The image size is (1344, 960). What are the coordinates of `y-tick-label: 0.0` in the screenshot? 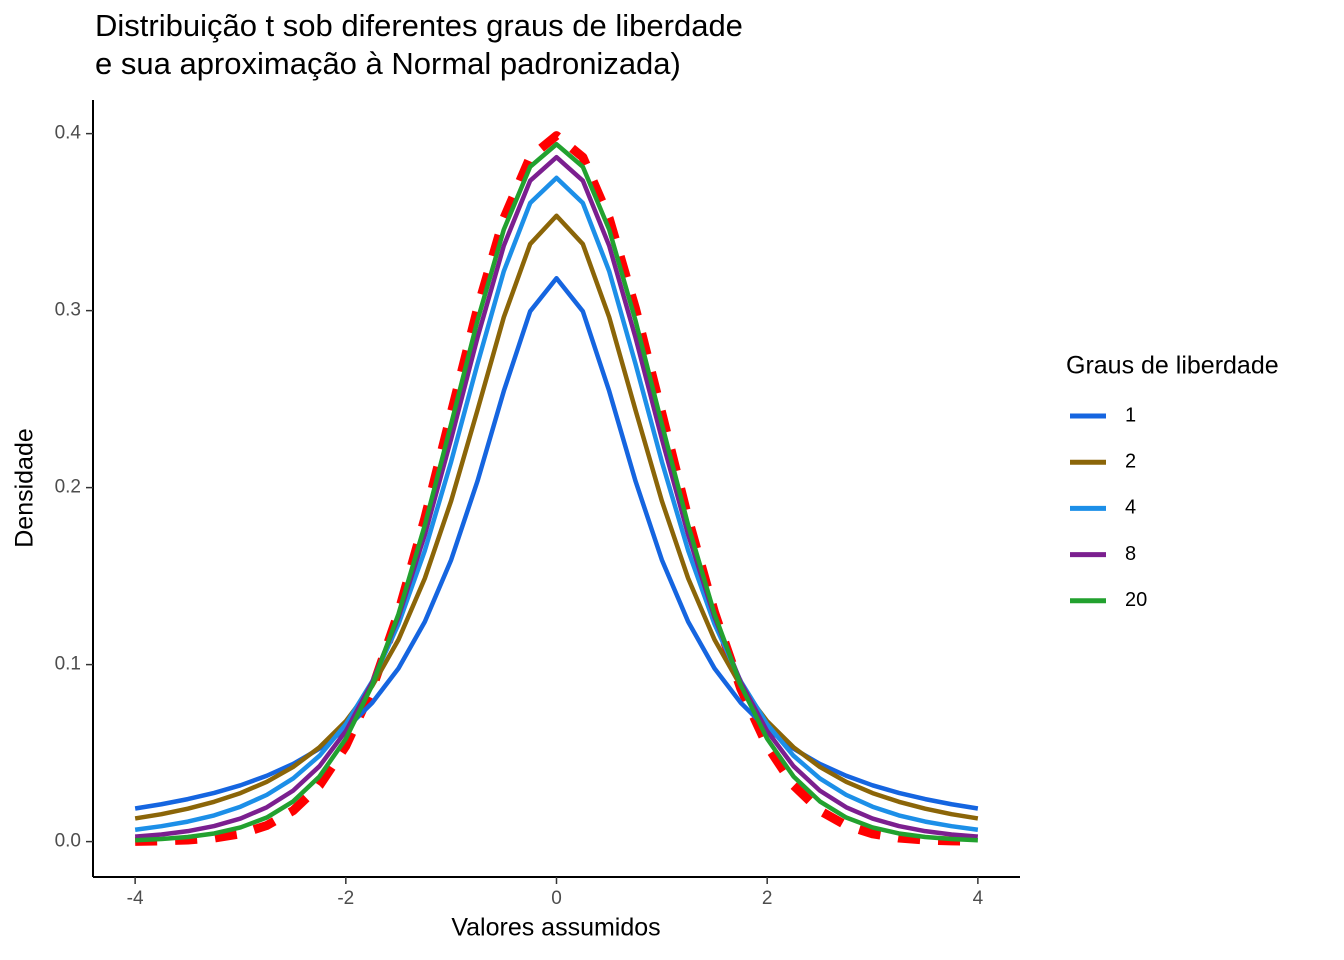 It's located at (68, 841).